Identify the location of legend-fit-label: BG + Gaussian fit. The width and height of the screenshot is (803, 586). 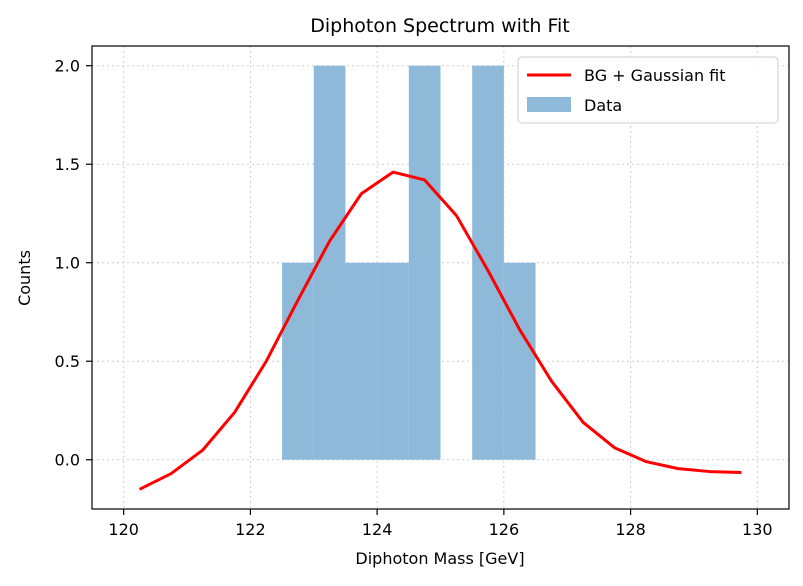
(655, 75).